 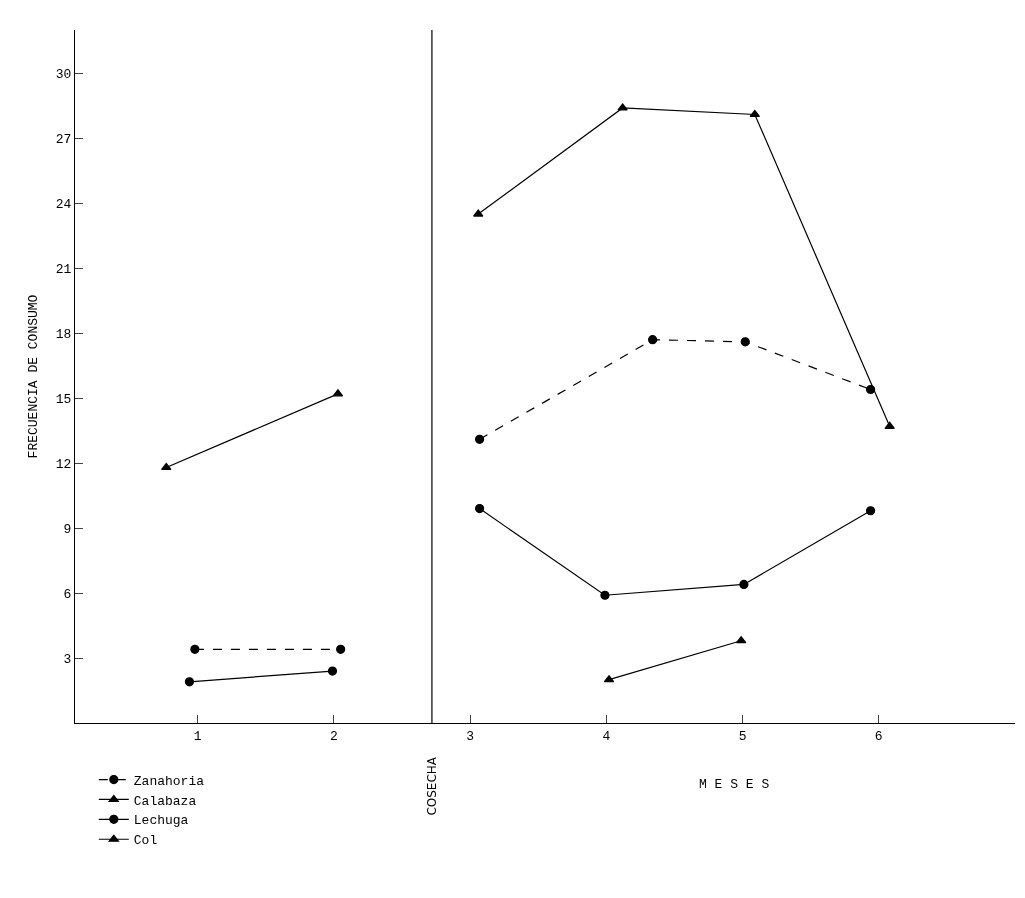 I want to click on legend-label: Zanahoria, so click(x=169, y=781).